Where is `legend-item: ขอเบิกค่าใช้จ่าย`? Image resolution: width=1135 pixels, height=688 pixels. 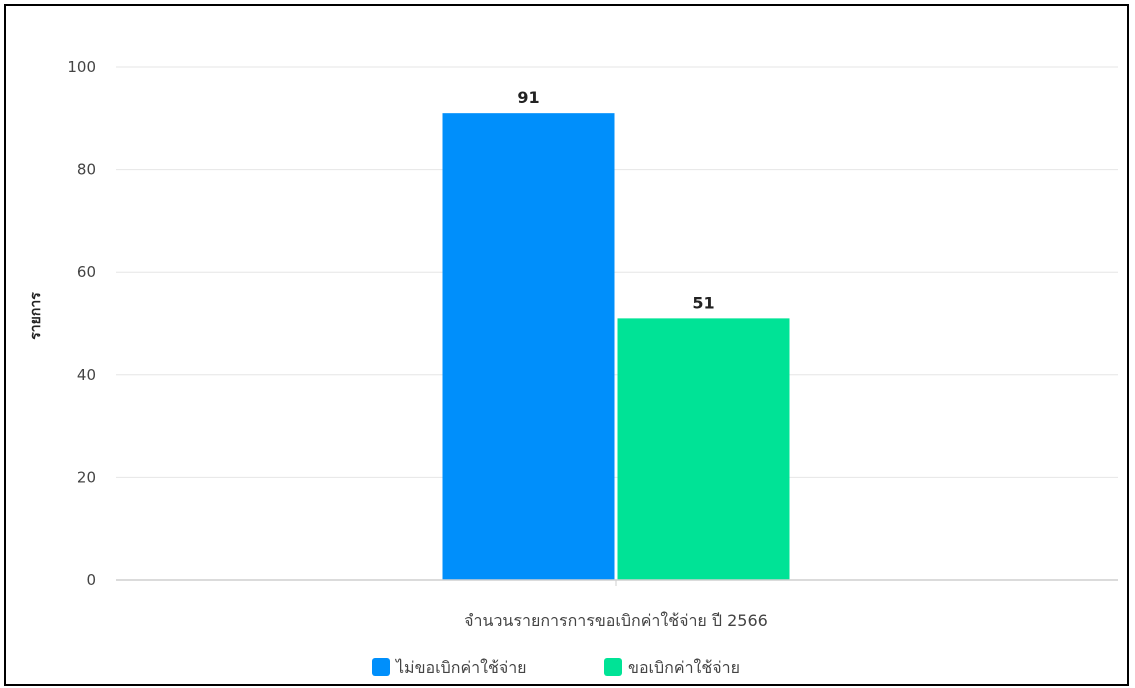 legend-item: ขอเบิกค่าใช้จ่าย is located at coordinates (672, 667).